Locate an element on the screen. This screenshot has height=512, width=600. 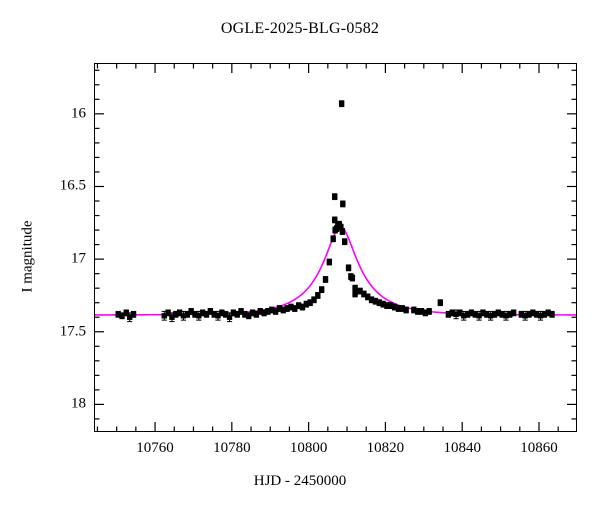
y-tick-label: 17.5 is located at coordinates (72, 331).